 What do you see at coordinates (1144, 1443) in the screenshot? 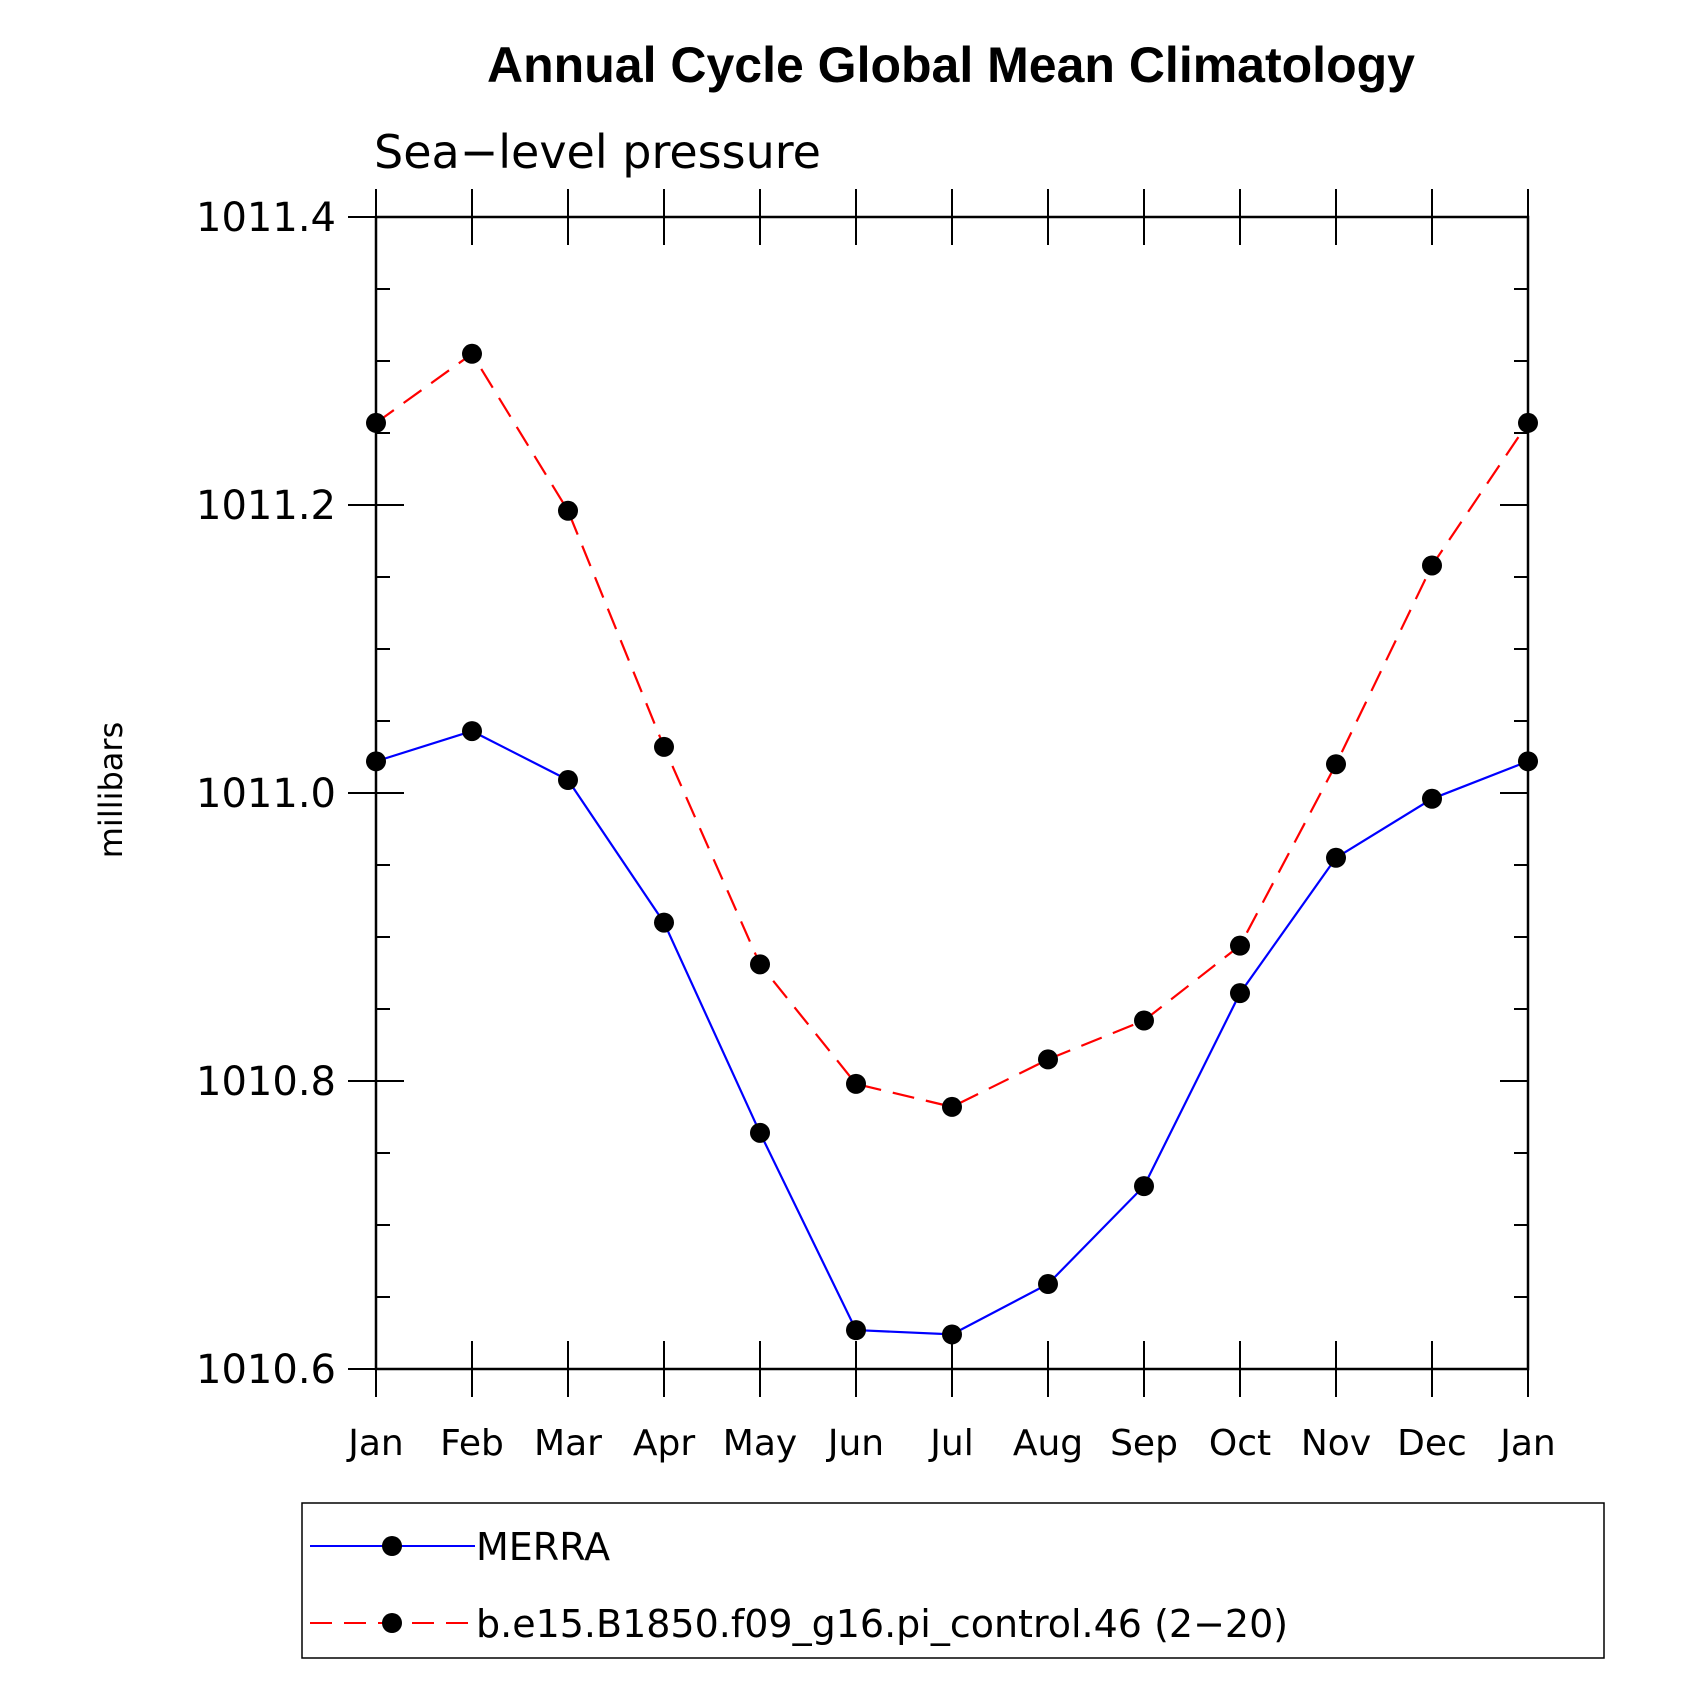
I see `x-tick-label: Sep` at bounding box center [1144, 1443].